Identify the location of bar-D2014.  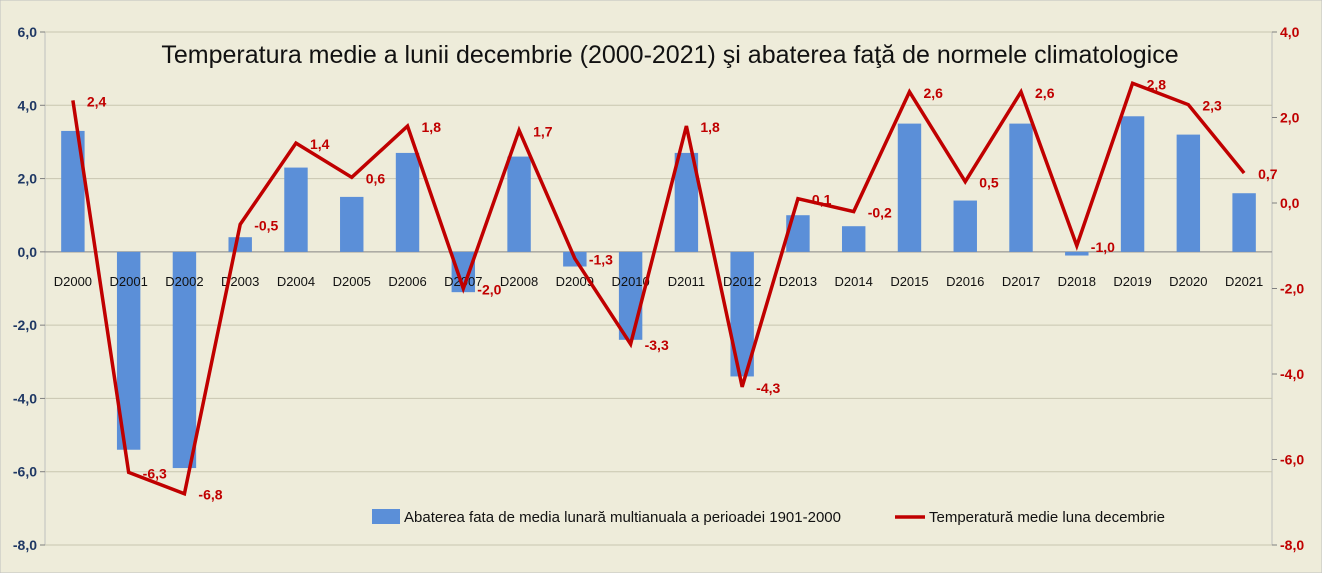
(853, 239).